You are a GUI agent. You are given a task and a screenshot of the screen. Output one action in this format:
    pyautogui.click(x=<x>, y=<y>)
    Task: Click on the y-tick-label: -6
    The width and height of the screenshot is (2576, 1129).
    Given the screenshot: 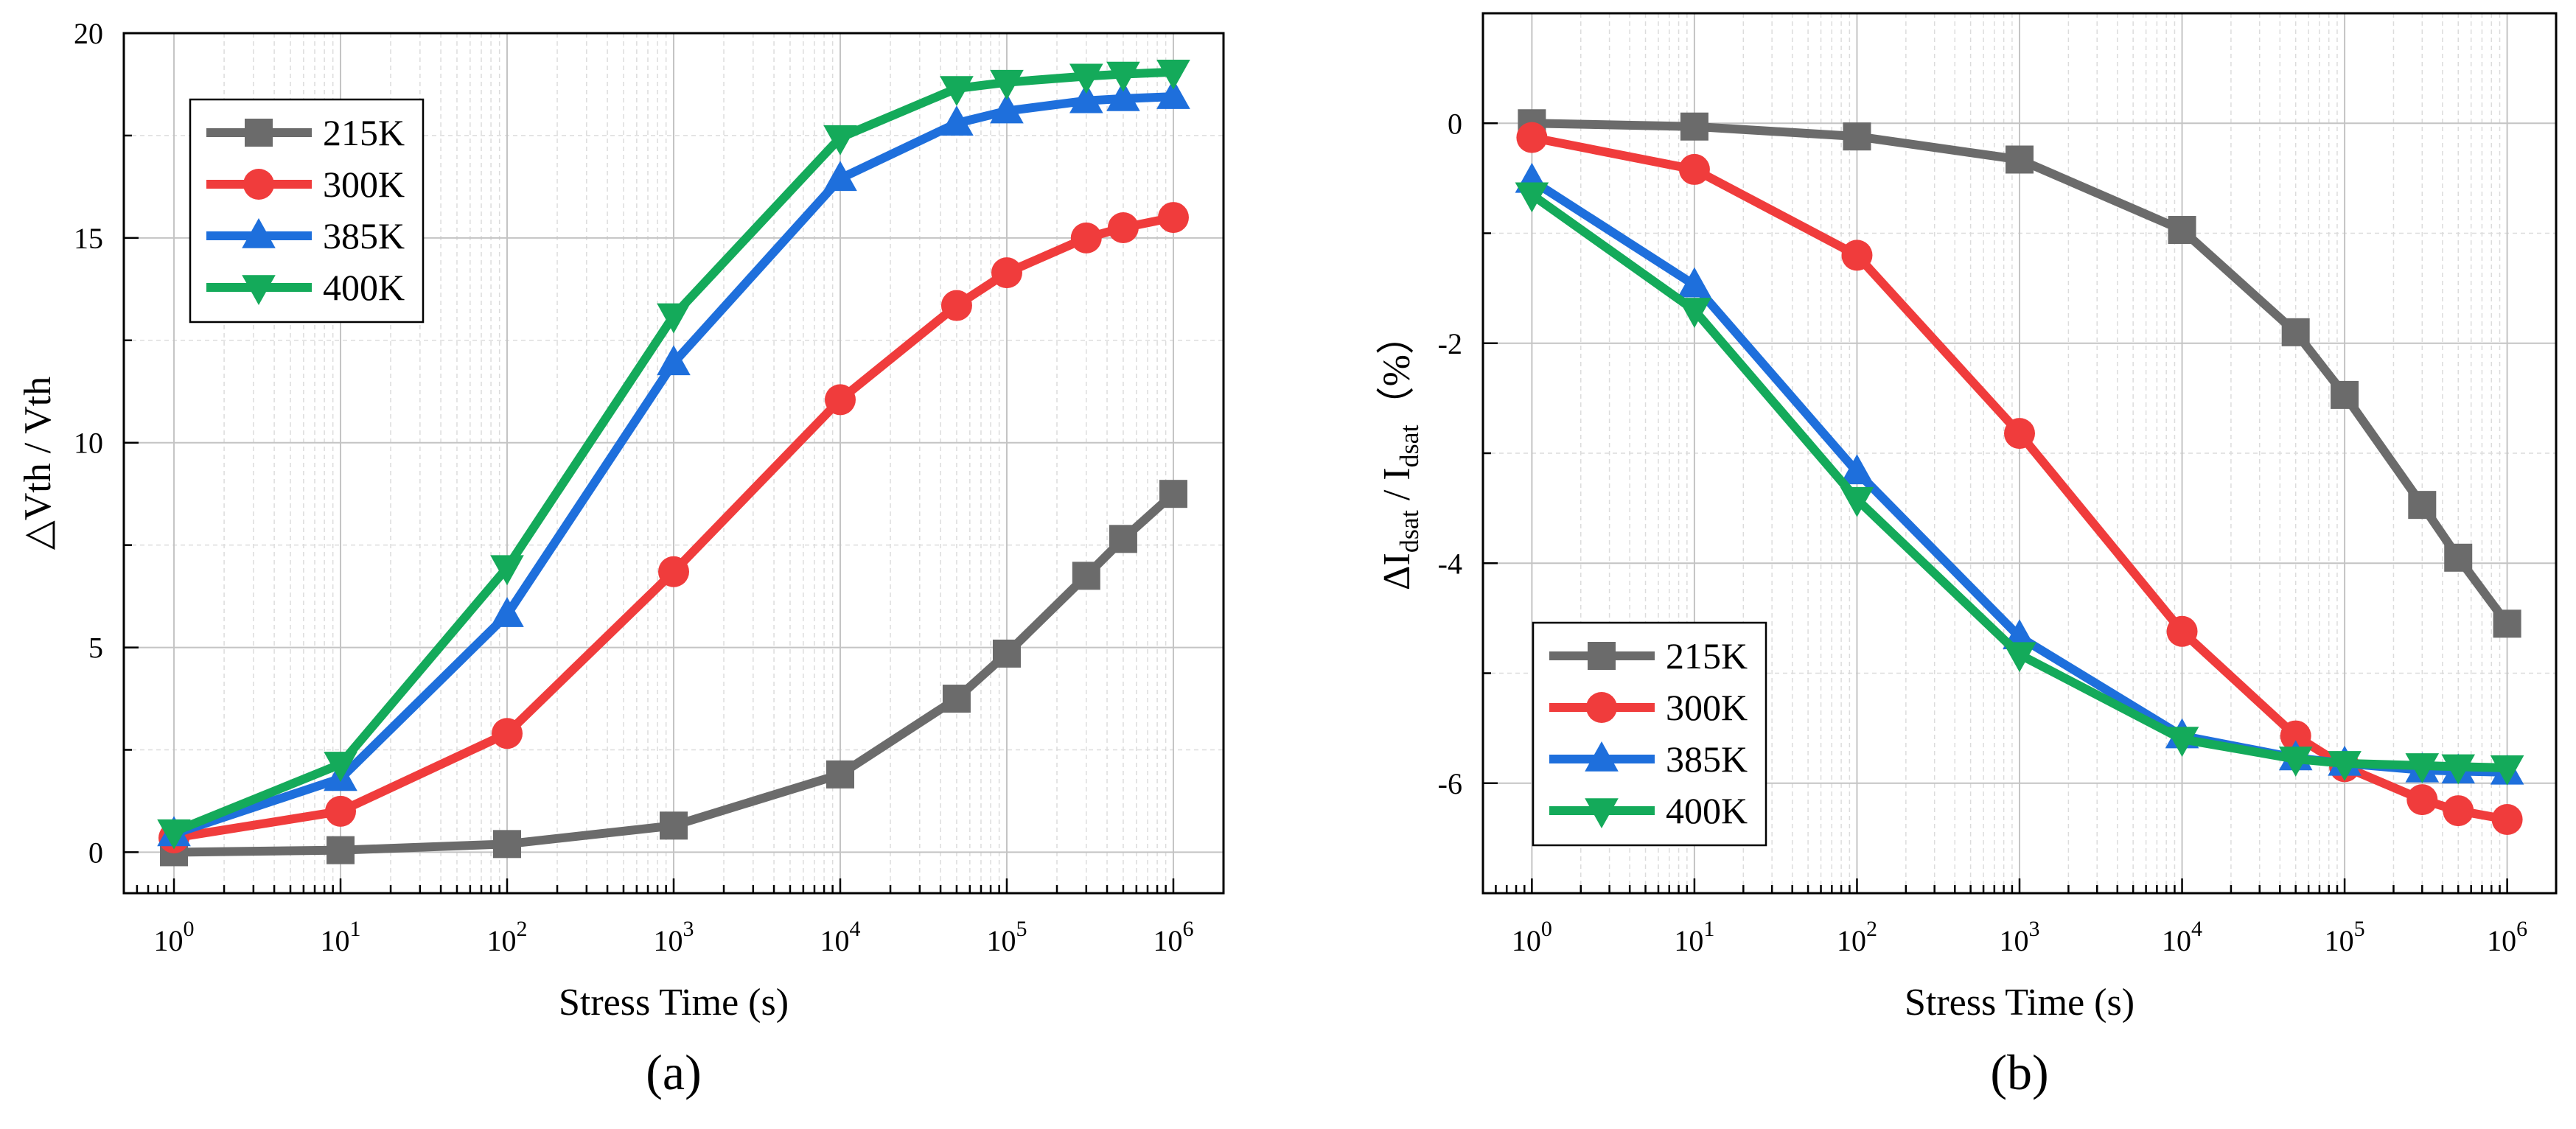 What is the action you would take?
    pyautogui.click(x=1450, y=784)
    